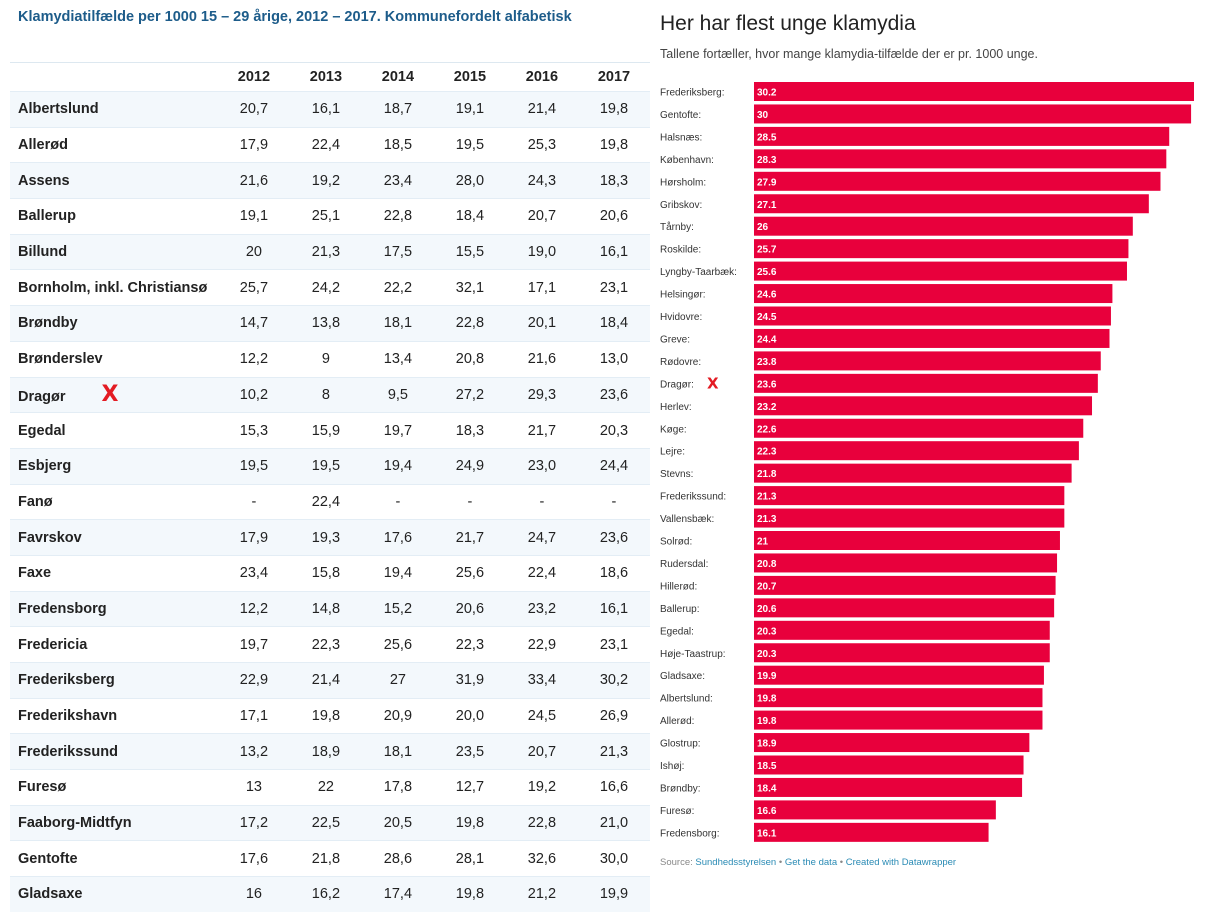  What do you see at coordinates (541, 144) in the screenshot?
I see `value-cell: 25,3` at bounding box center [541, 144].